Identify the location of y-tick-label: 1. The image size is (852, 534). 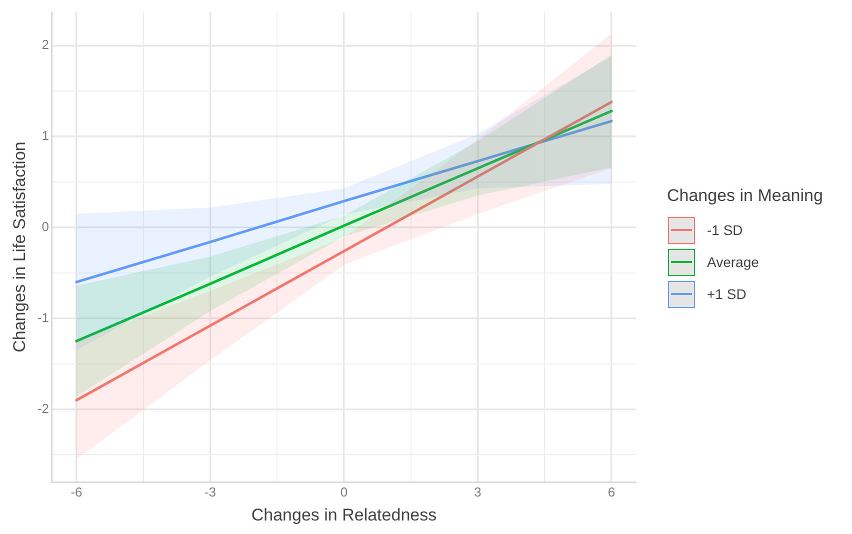
(45, 136).